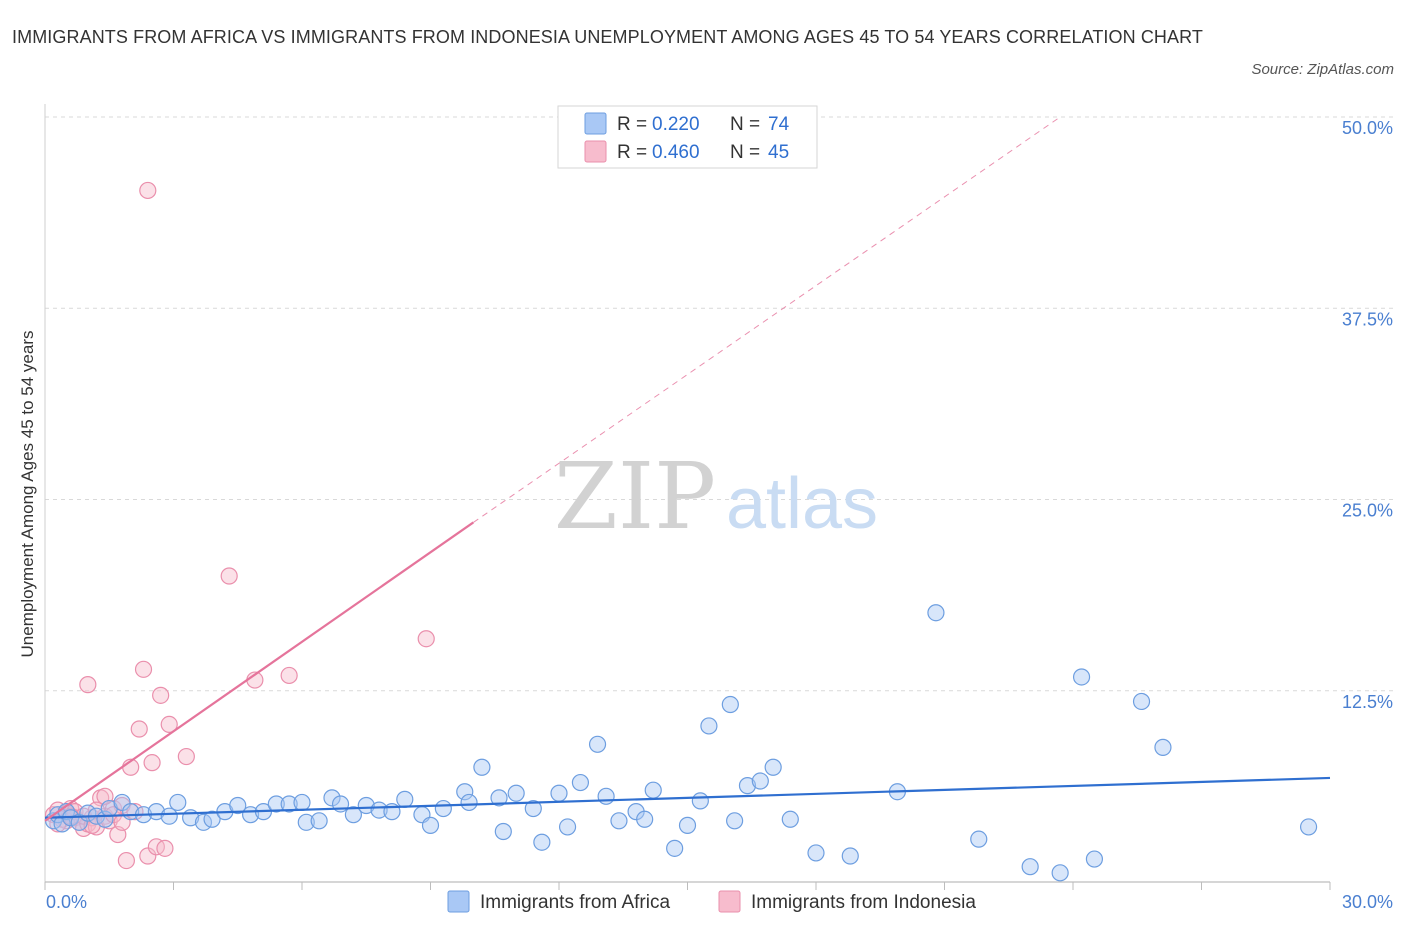 The width and height of the screenshot is (1406, 930). Describe the element at coordinates (778, 152) in the screenshot. I see `legend-indonesia-n-value: 45` at that location.